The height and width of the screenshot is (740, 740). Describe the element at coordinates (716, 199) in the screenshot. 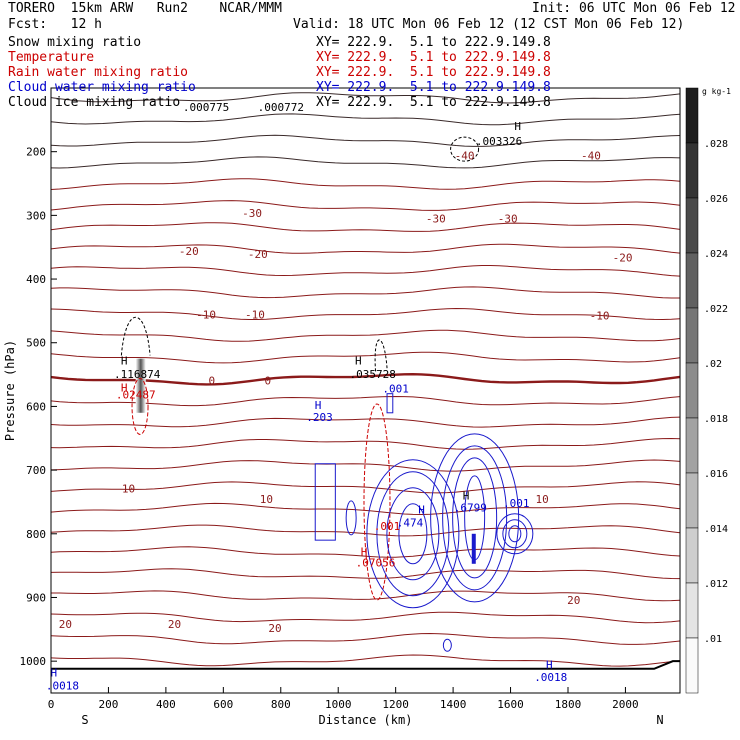

I see `colorbar-tick-label: .026` at that location.